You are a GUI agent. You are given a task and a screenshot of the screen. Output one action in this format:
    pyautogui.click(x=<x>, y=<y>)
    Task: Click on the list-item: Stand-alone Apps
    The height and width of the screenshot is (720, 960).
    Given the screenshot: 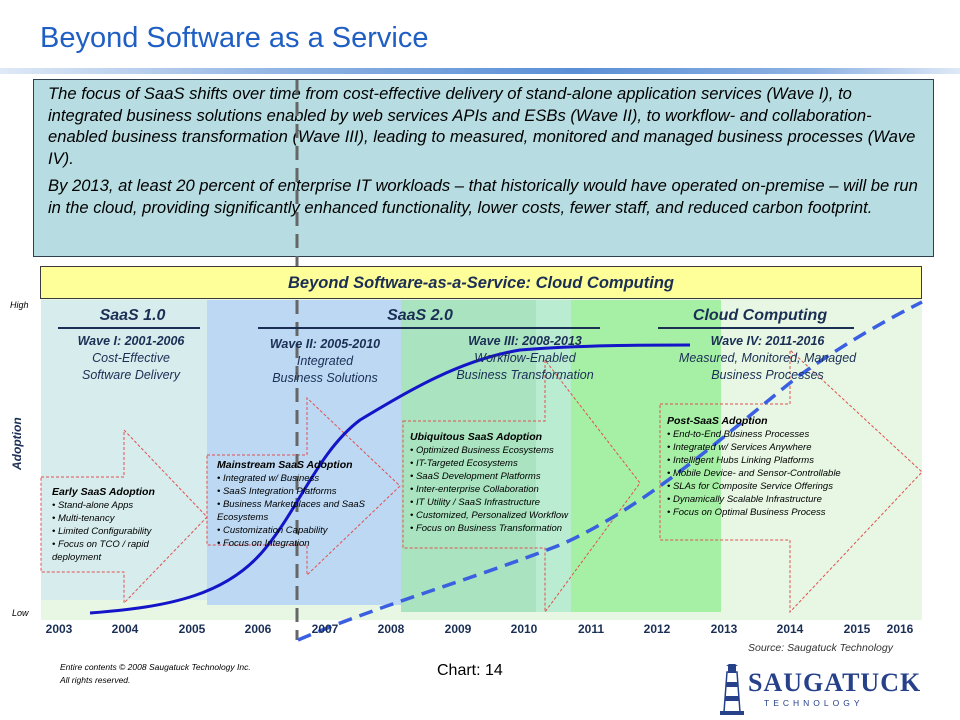 What is the action you would take?
    pyautogui.click(x=122, y=505)
    